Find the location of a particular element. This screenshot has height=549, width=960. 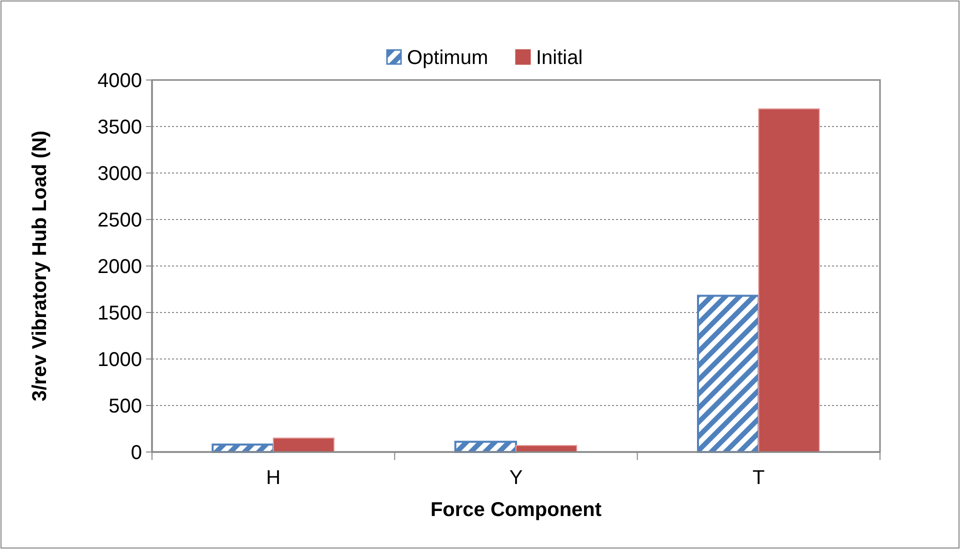

y-tick-label: 4000 is located at coordinates (120, 81).